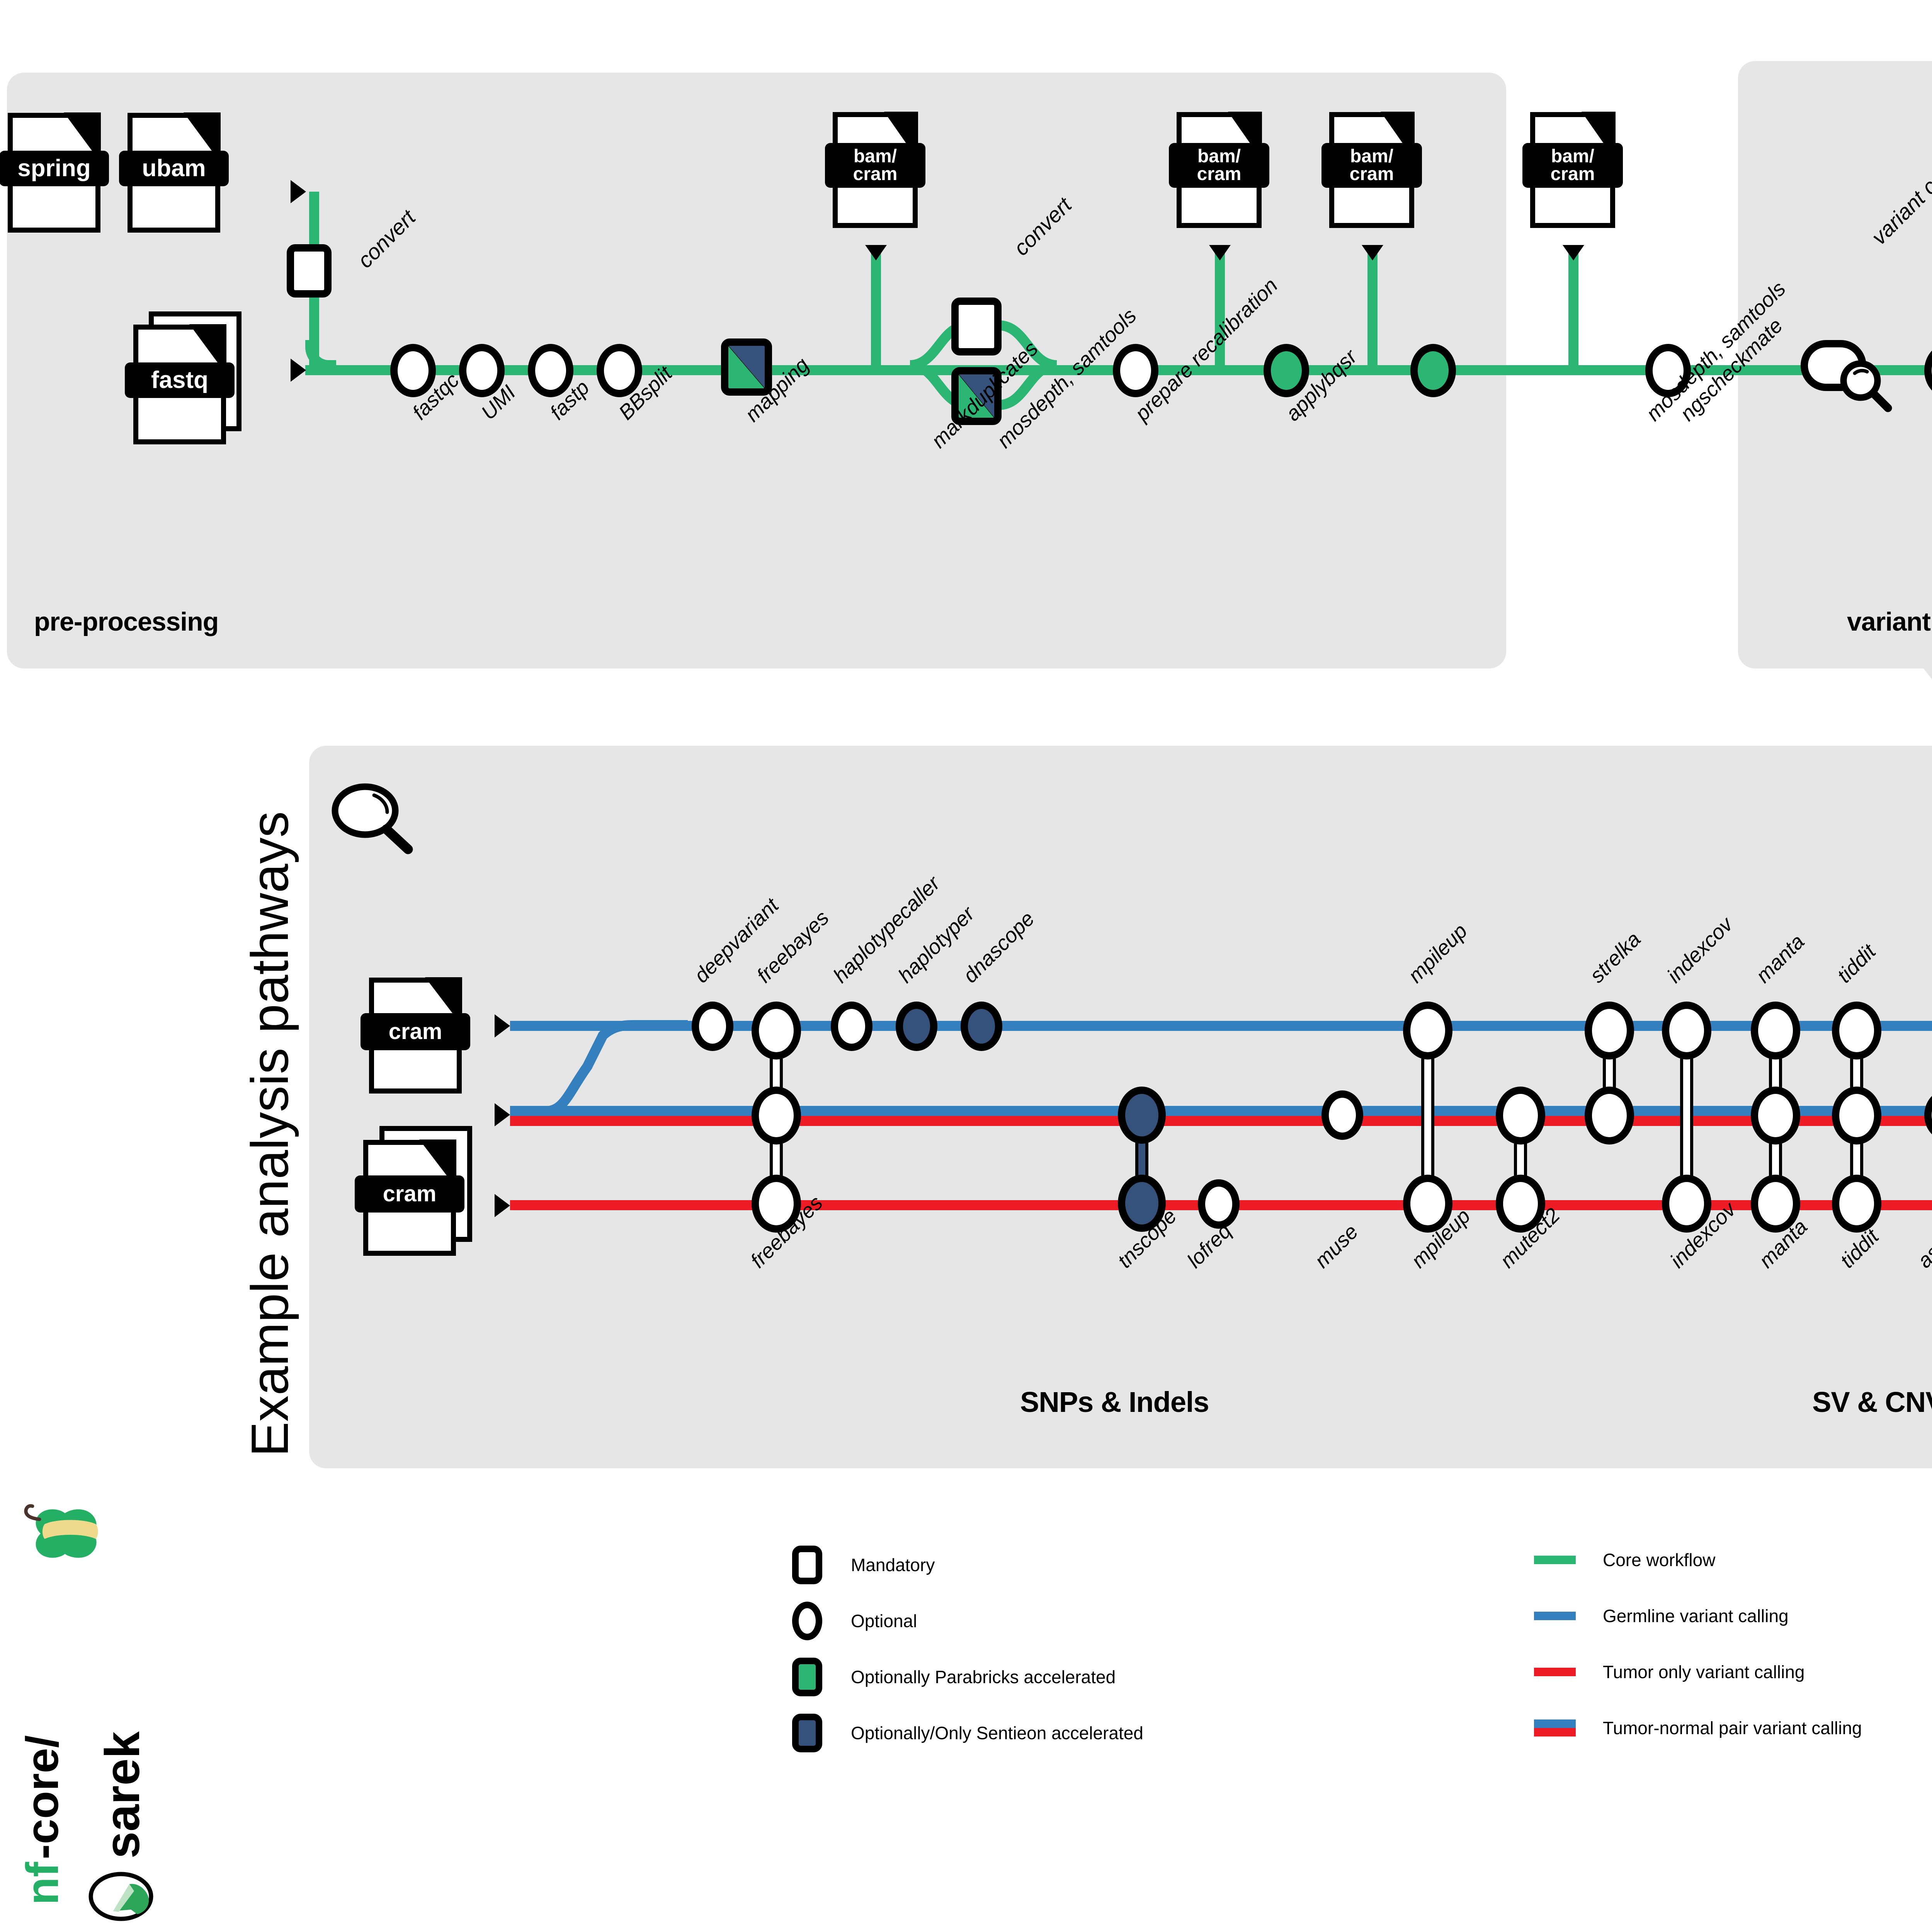 The image size is (1932, 1932). Describe the element at coordinates (1142, 1204) in the screenshot. I see `node-tnscope-tumor-only` at that location.